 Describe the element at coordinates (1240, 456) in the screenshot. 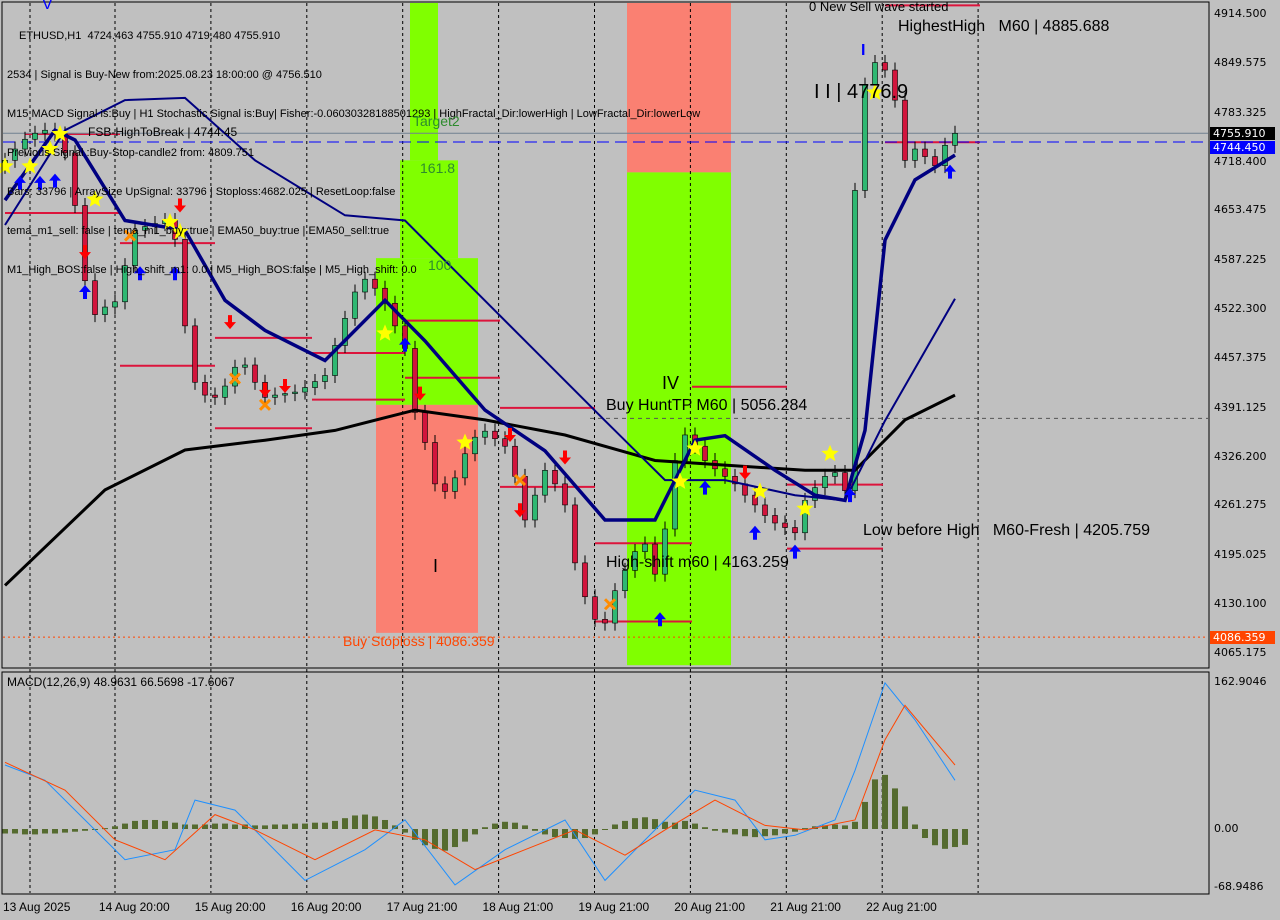

I see `price-tick-label: 4326.200` at that location.